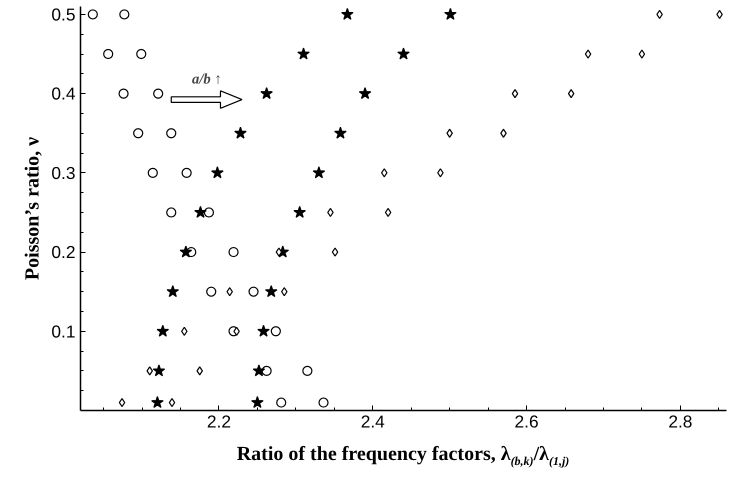  Describe the element at coordinates (218, 422) in the screenshot. I see `x-tick-label: 2.2` at that location.